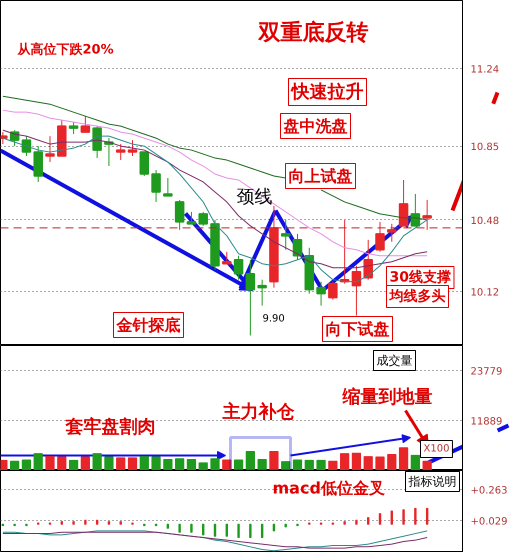 The height and width of the screenshot is (552, 510). I want to click on annotation: 从高位下跌20%, so click(65, 50).